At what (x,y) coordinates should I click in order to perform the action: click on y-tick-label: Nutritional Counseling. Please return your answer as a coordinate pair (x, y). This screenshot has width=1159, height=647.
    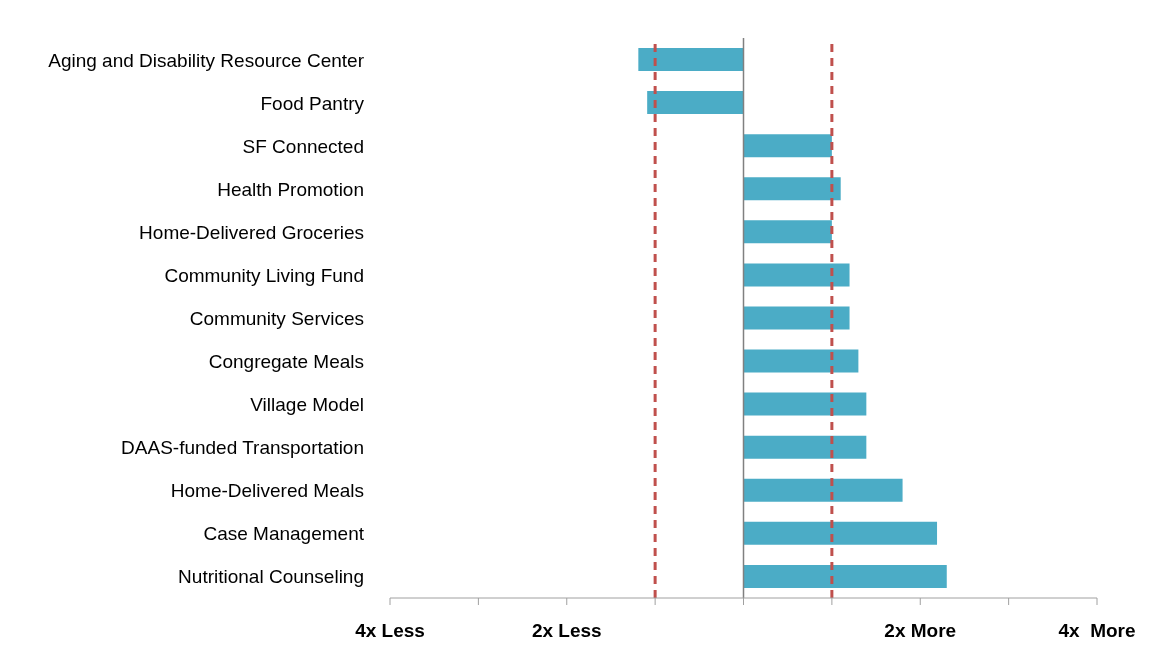
    Looking at the image, I should click on (271, 577).